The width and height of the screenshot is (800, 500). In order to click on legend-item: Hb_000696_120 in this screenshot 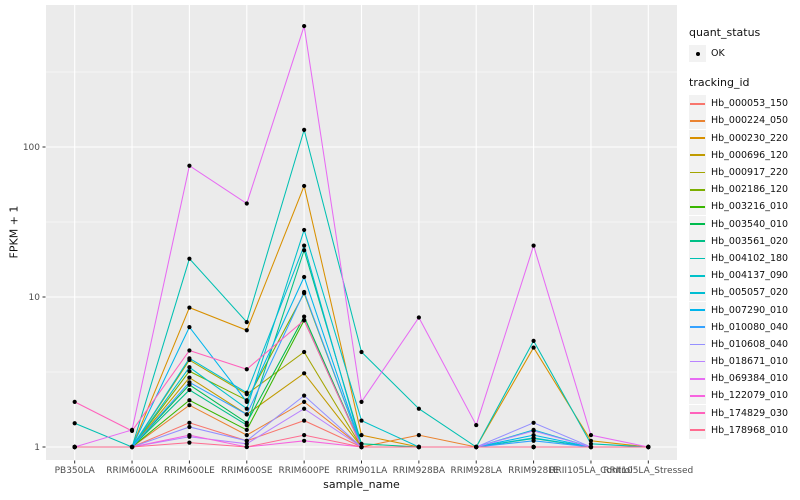, I will do `click(743, 155)`.